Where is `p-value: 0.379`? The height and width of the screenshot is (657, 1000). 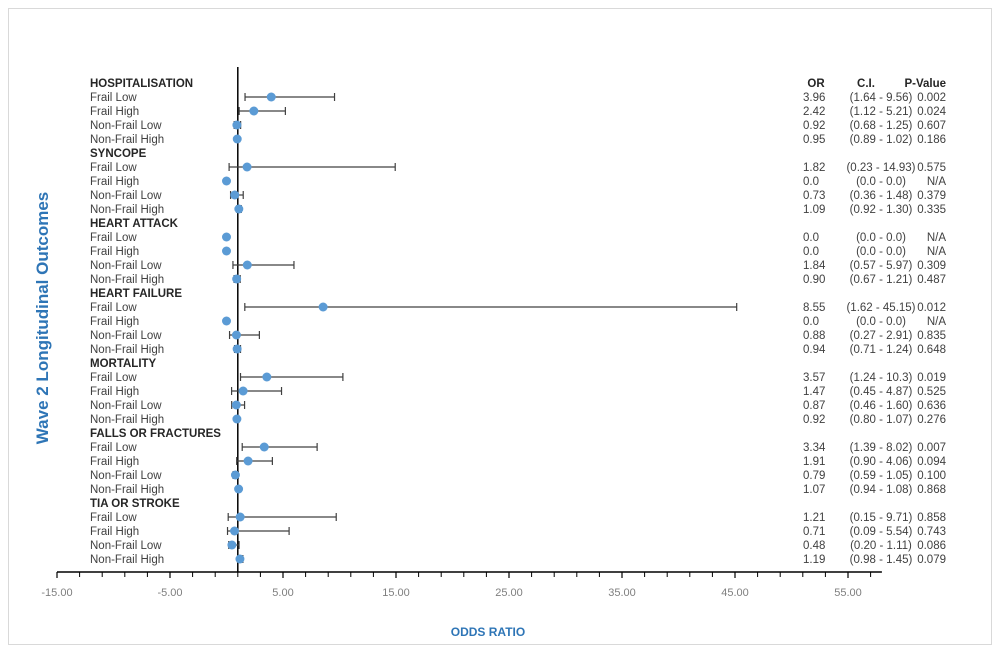 p-value: 0.379 is located at coordinates (931, 196).